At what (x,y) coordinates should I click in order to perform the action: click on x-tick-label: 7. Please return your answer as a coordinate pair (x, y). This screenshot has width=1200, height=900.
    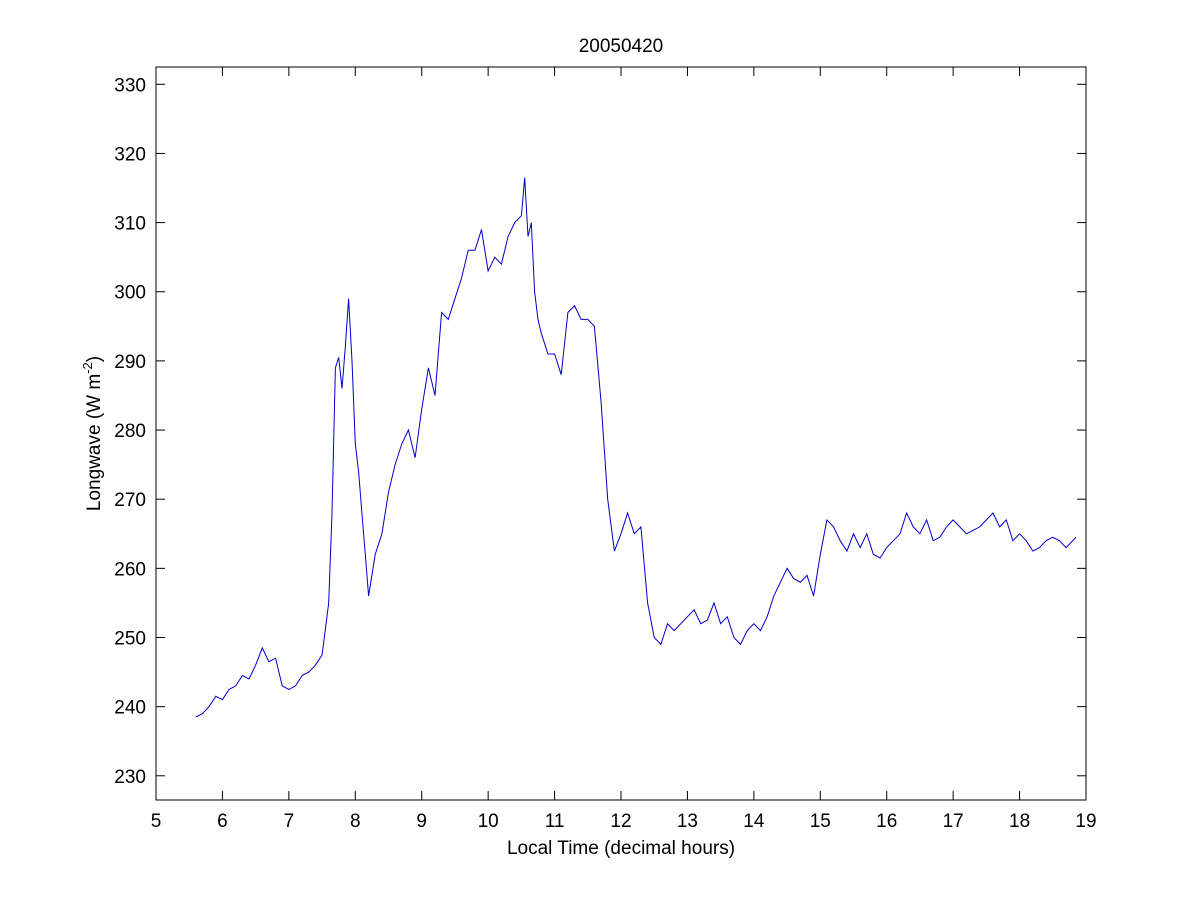
    Looking at the image, I should click on (289, 821).